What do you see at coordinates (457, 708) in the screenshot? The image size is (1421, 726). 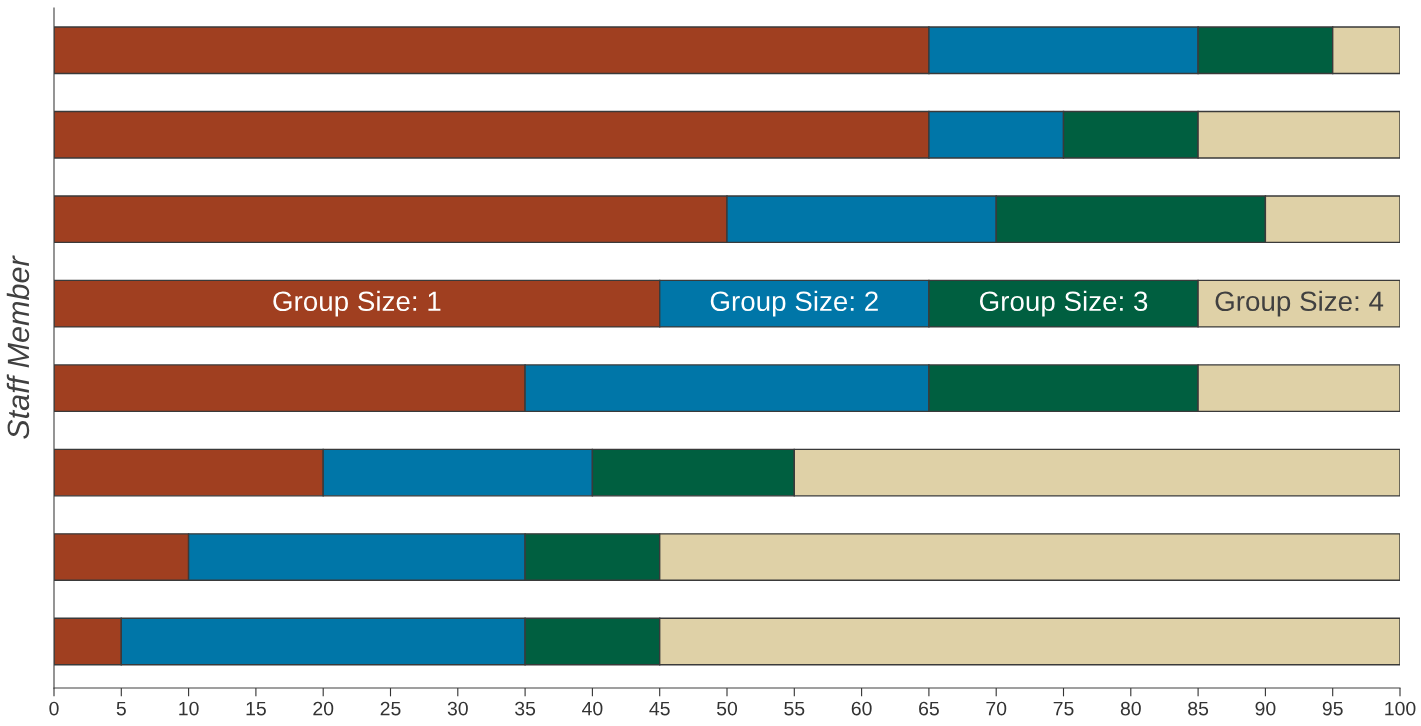 I see `x-tick-label: 30` at bounding box center [457, 708].